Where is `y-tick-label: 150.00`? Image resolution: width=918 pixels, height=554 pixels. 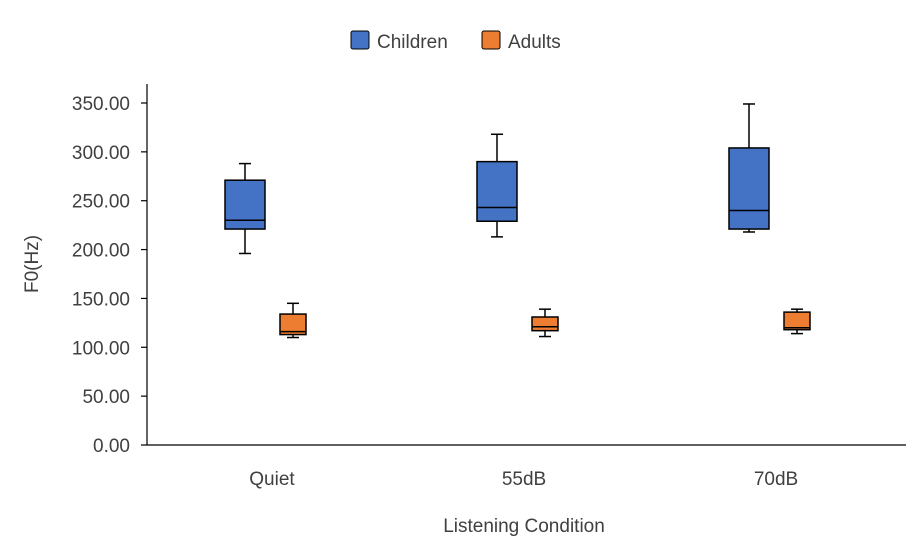 y-tick-label: 150.00 is located at coordinates (101, 299).